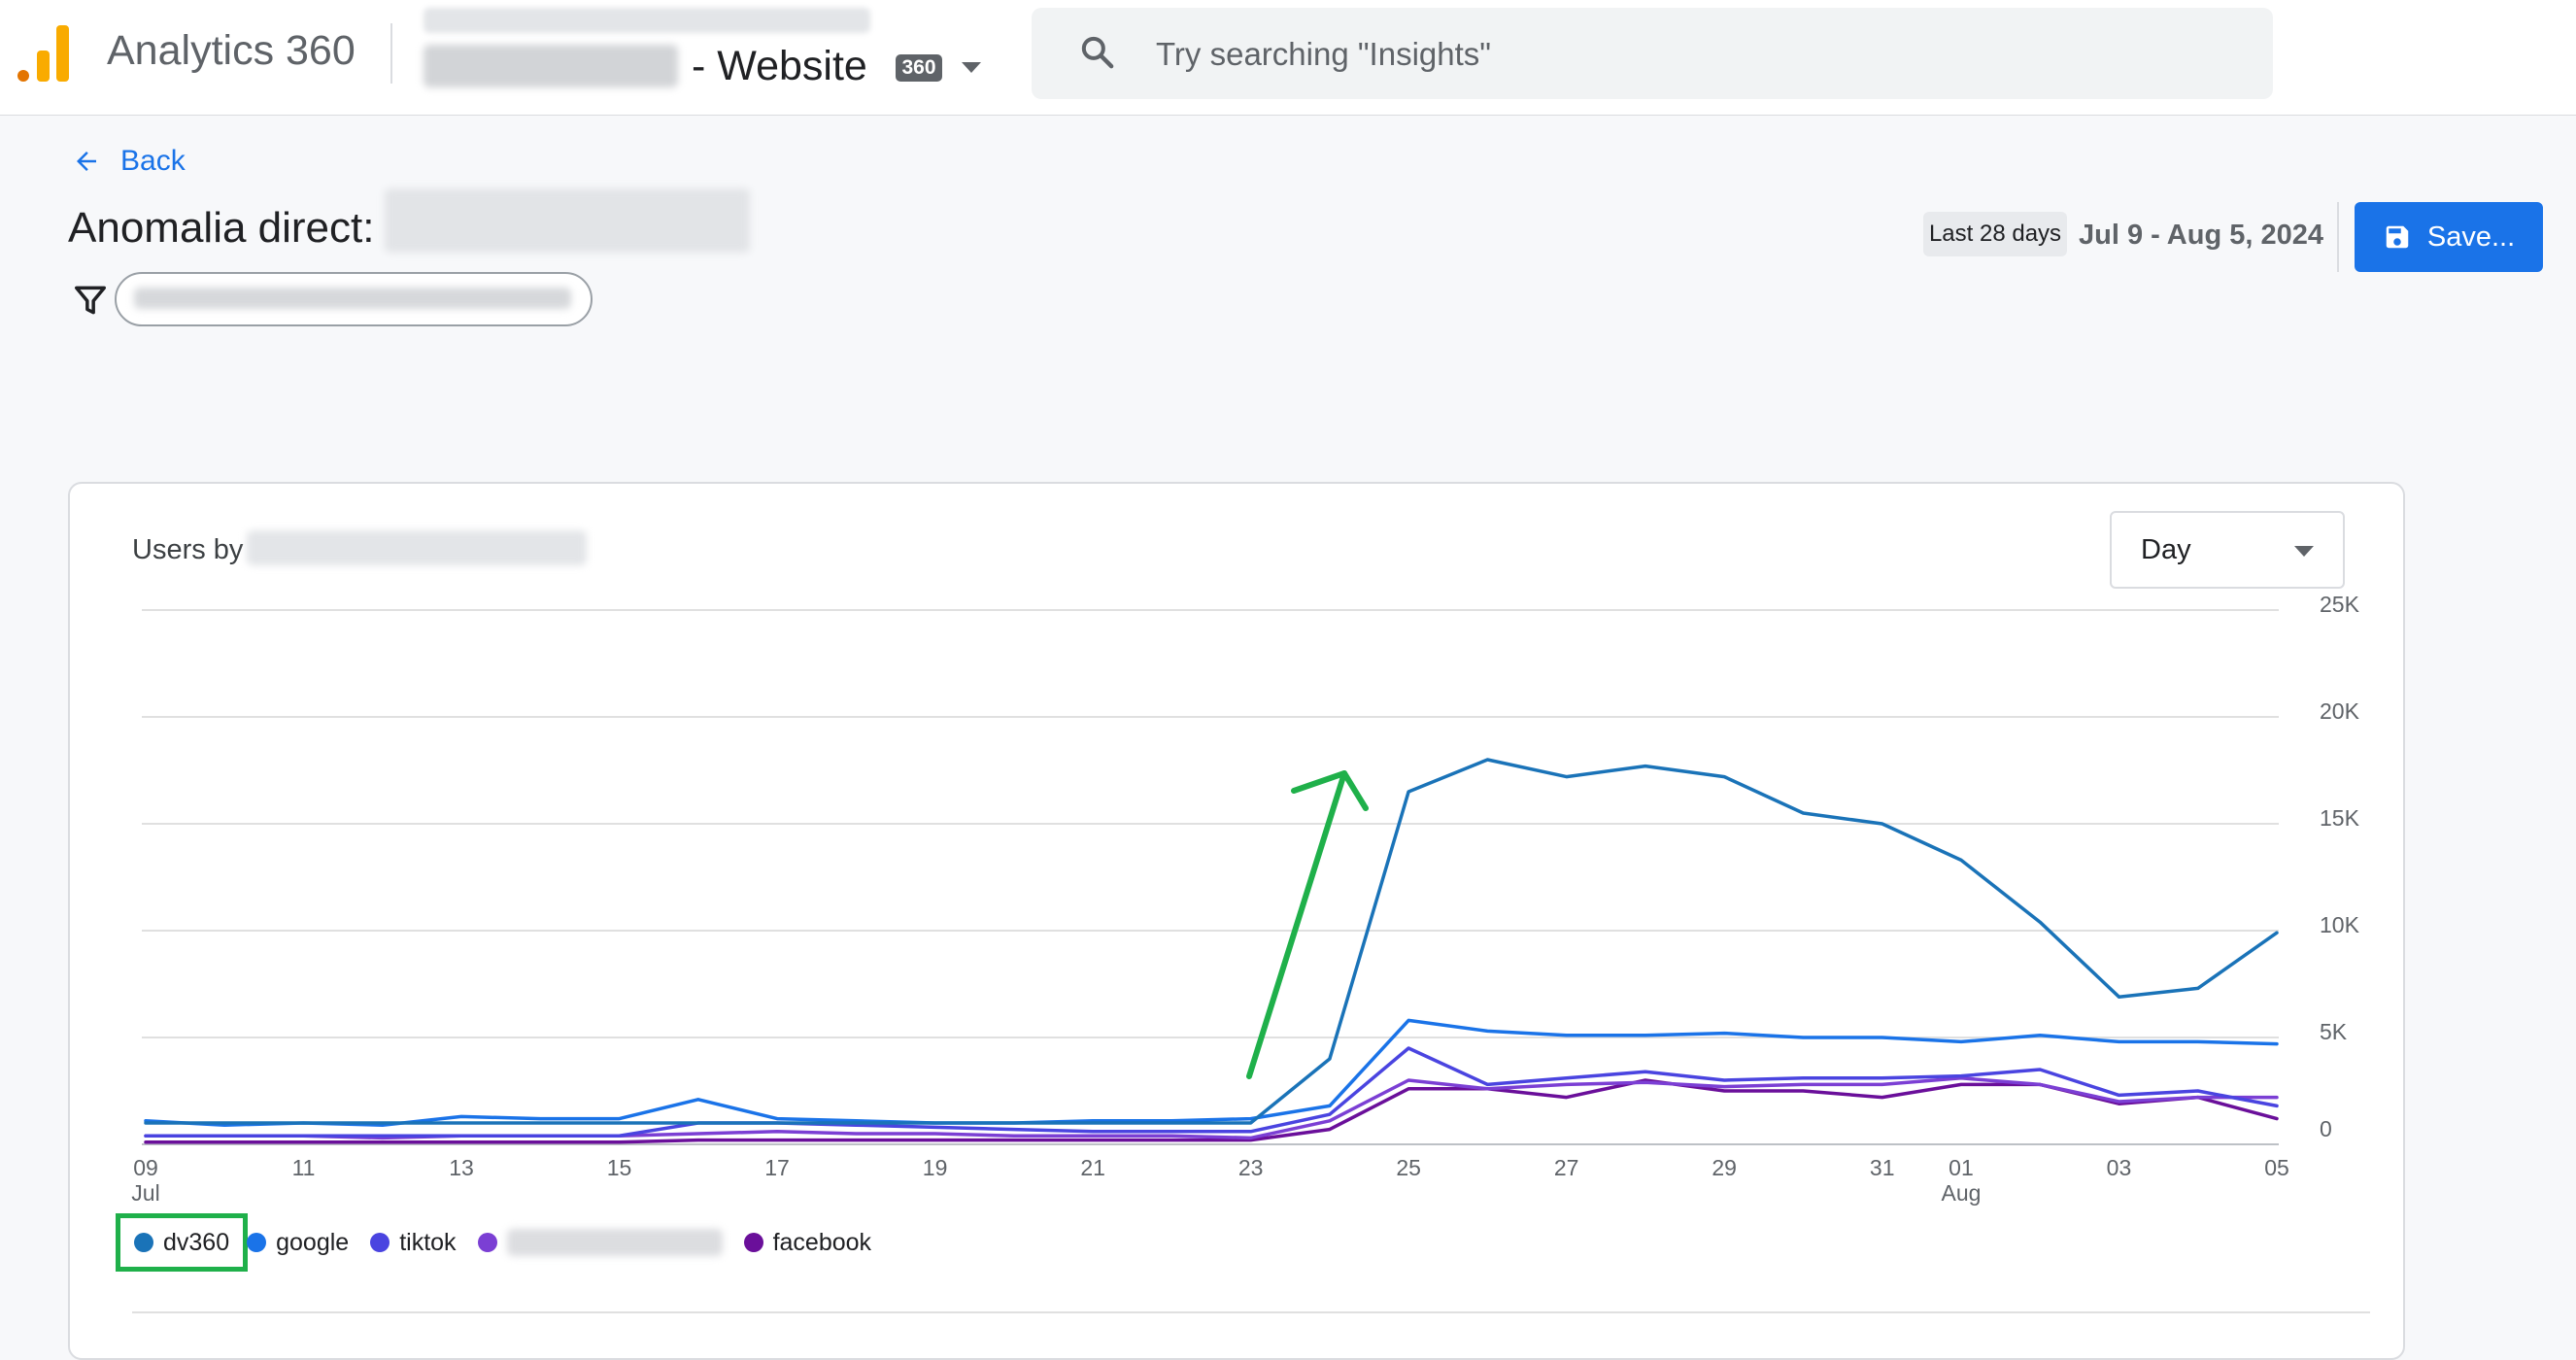 This screenshot has height=1360, width=2576. Describe the element at coordinates (822, 1242) in the screenshot. I see `legend-label-facebook: facebook` at that location.